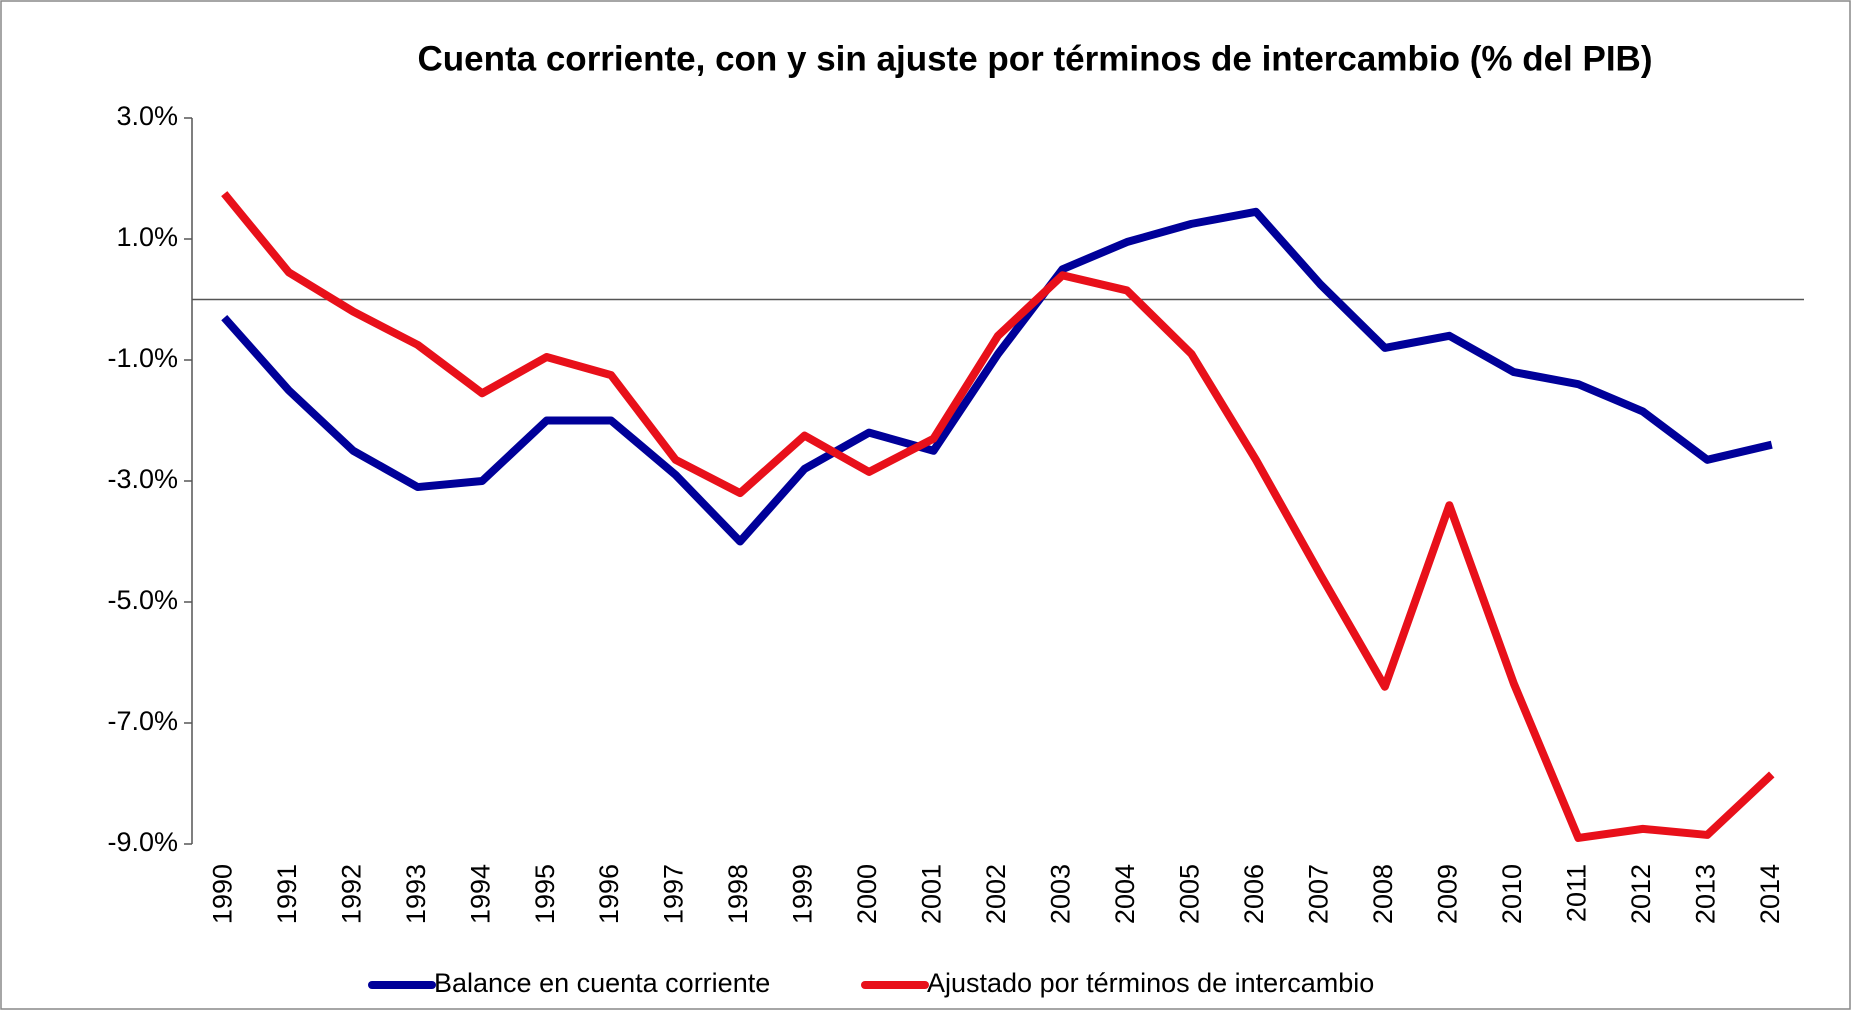 Image resolution: width=1851 pixels, height=1010 pixels. Describe the element at coordinates (1061, 894) in the screenshot. I see `x-tick-label: 2003` at that location.